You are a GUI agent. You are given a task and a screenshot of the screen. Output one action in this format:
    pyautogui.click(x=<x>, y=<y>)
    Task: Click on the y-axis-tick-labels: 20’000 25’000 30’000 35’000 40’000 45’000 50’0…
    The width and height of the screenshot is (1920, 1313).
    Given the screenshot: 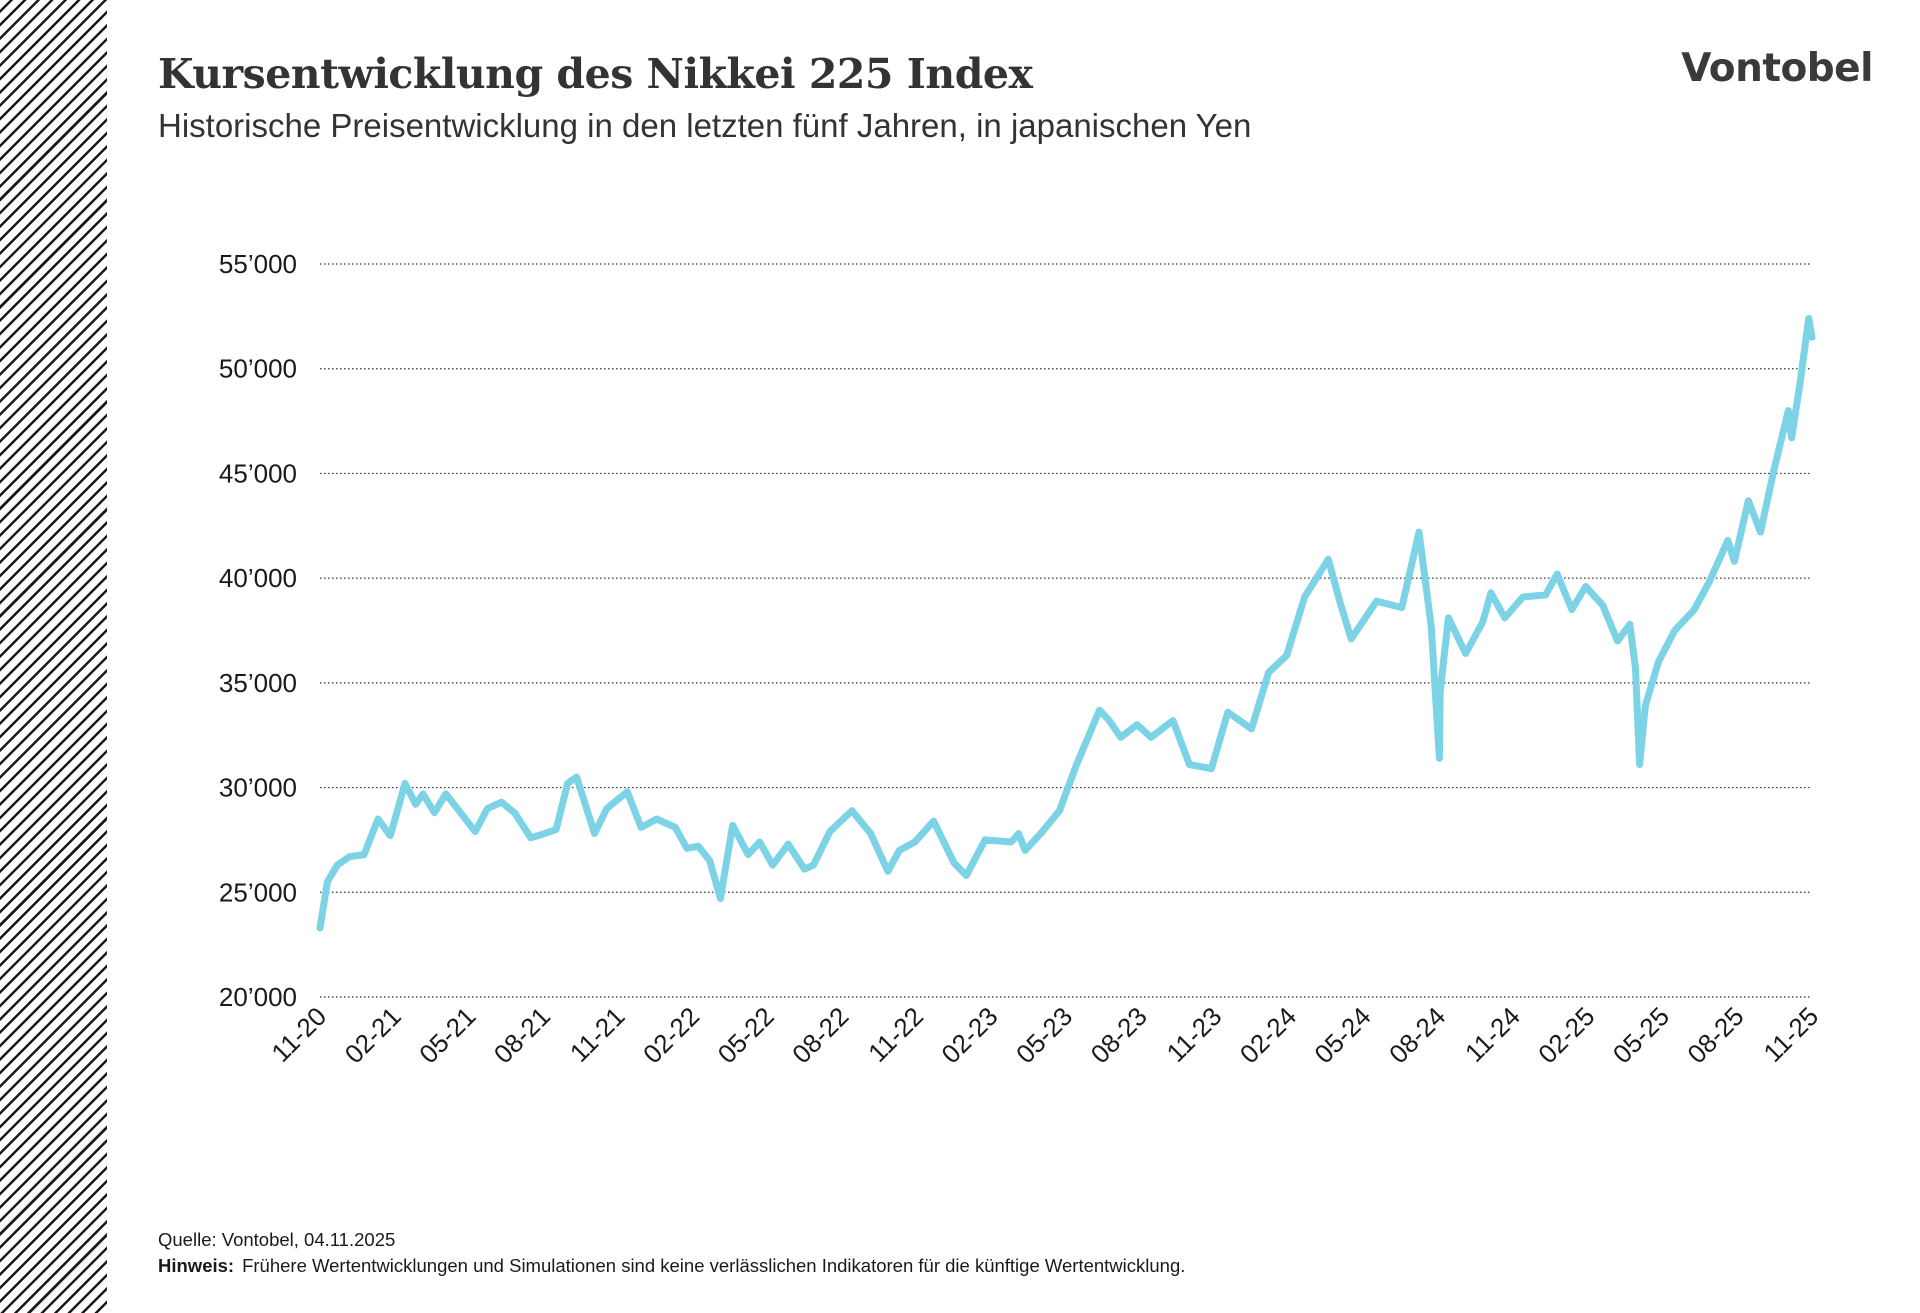 What is the action you would take?
    pyautogui.click(x=258, y=630)
    